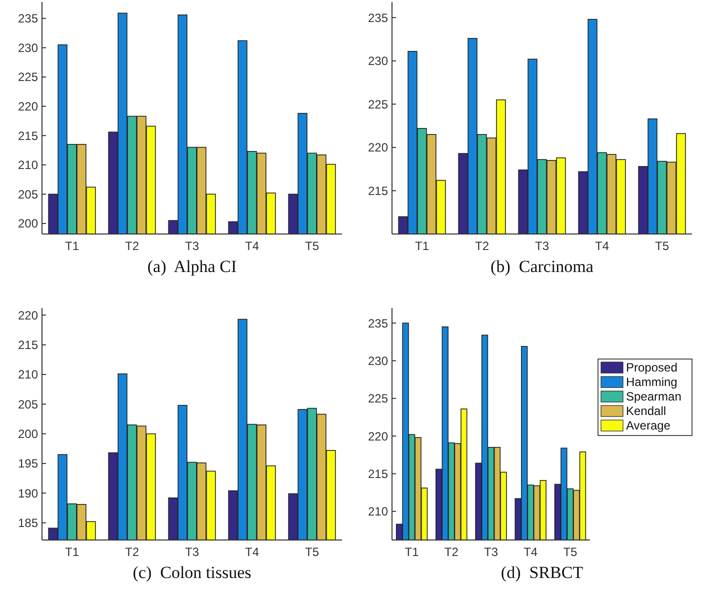  What do you see at coordinates (28, 493) in the screenshot?
I see `y-tick-label: 190` at bounding box center [28, 493].